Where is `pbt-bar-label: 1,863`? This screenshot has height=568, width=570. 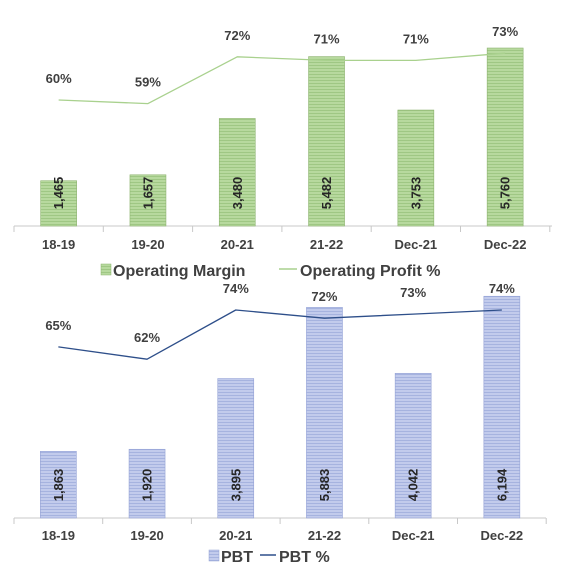 pbt-bar-label: 1,863 is located at coordinates (58, 485).